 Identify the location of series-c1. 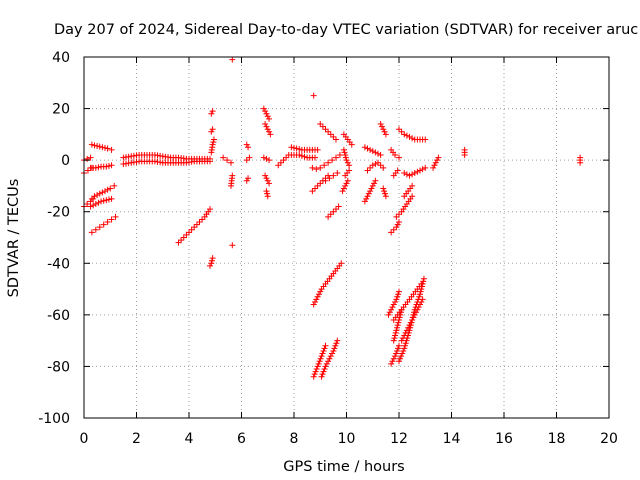
(194, 226).